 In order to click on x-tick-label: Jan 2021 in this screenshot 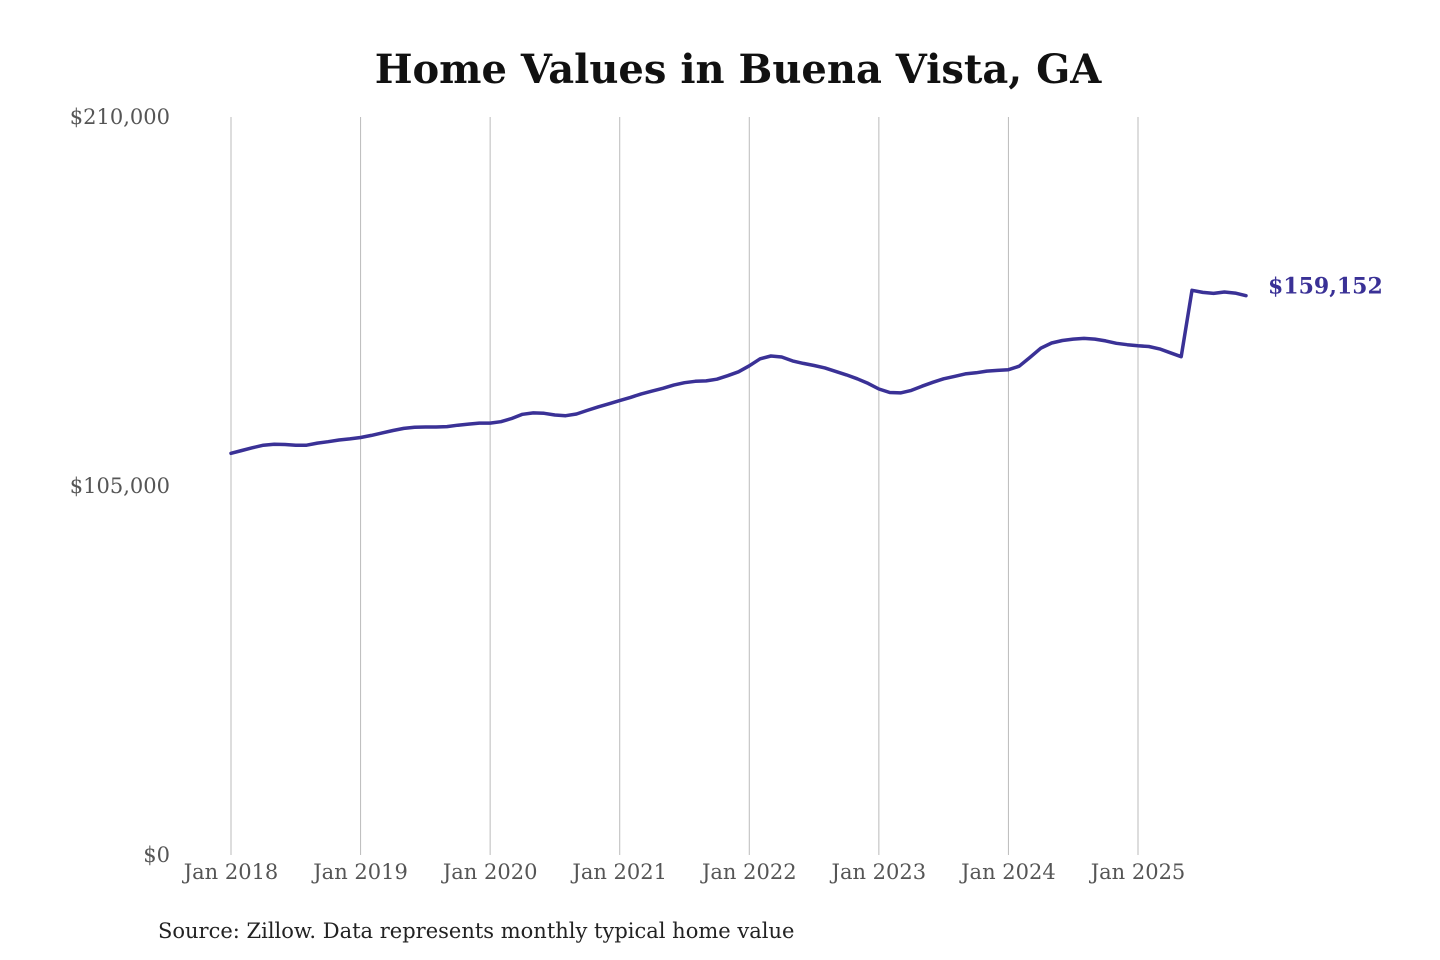, I will do `click(618, 872)`.